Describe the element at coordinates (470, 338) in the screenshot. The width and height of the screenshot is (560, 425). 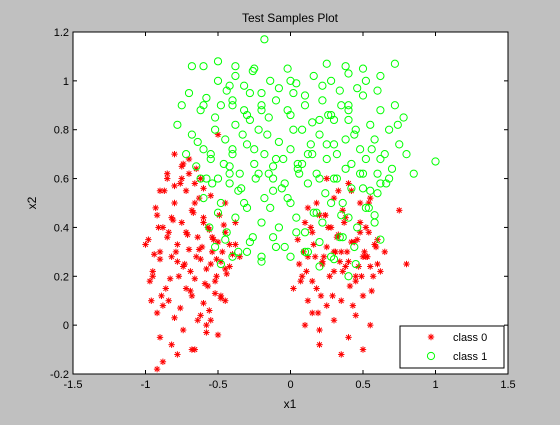
I see `legend-label-class-0: class 0` at that location.